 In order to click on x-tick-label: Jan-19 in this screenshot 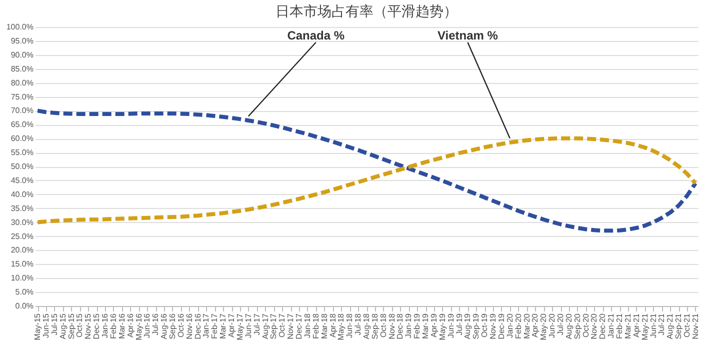, I will do `click(409, 325)`.